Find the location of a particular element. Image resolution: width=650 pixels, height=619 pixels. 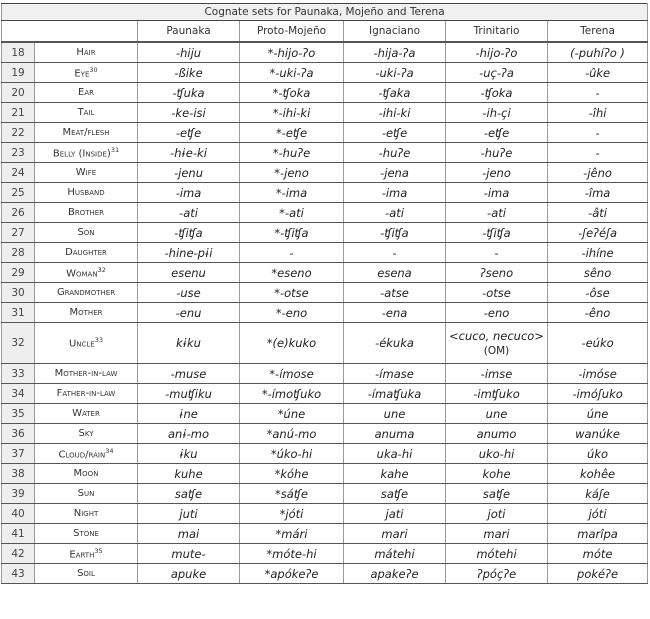

form-text: *-eʧe is located at coordinates (291, 132).